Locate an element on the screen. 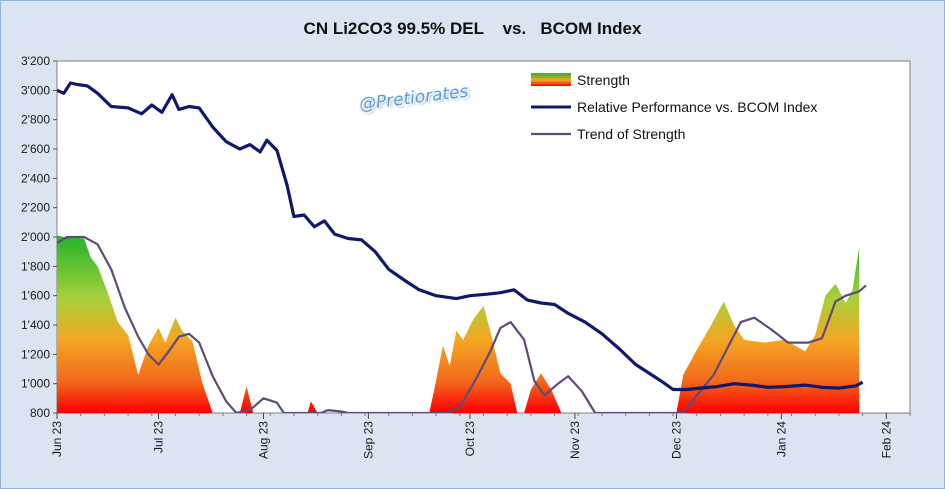  y-tick-label: 3'000 is located at coordinates (35, 90).